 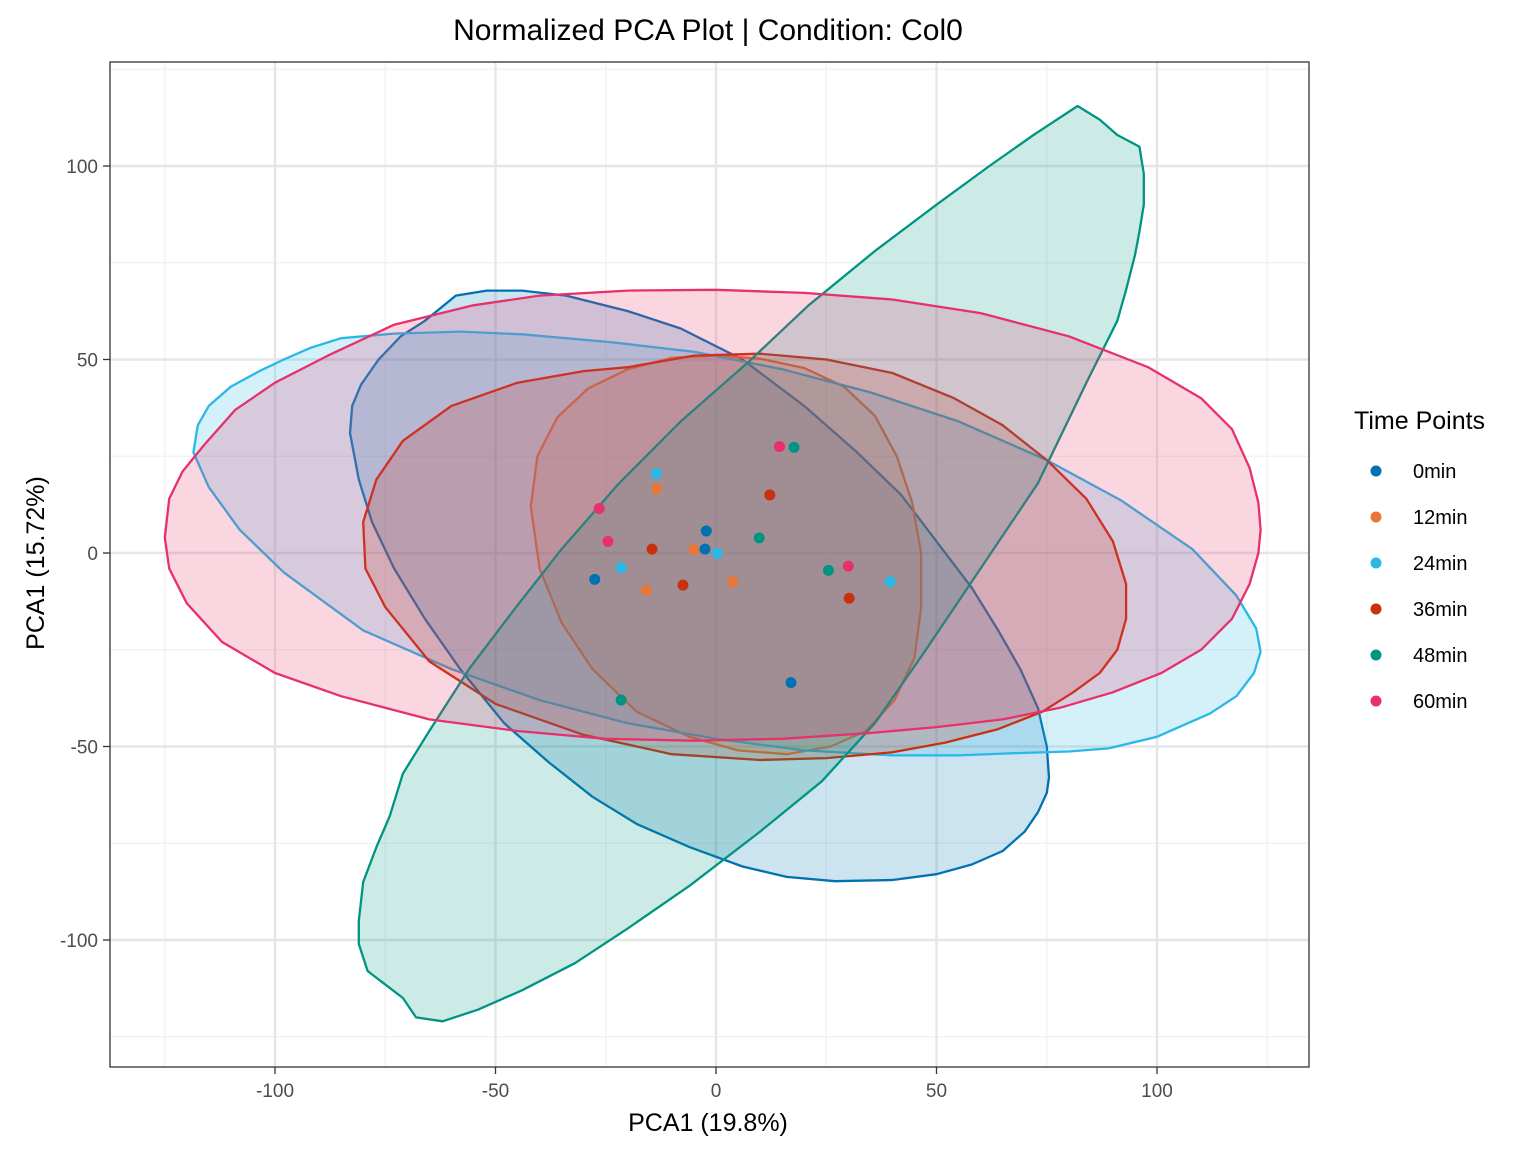 What do you see at coordinates (275, 1091) in the screenshot?
I see `x-tick-label: -100` at bounding box center [275, 1091].